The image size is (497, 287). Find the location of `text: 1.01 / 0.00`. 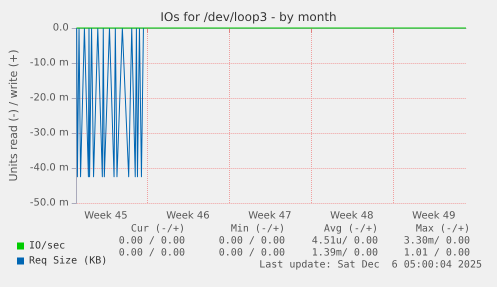

text: 1.01 / 0.00 is located at coordinates (437, 253).